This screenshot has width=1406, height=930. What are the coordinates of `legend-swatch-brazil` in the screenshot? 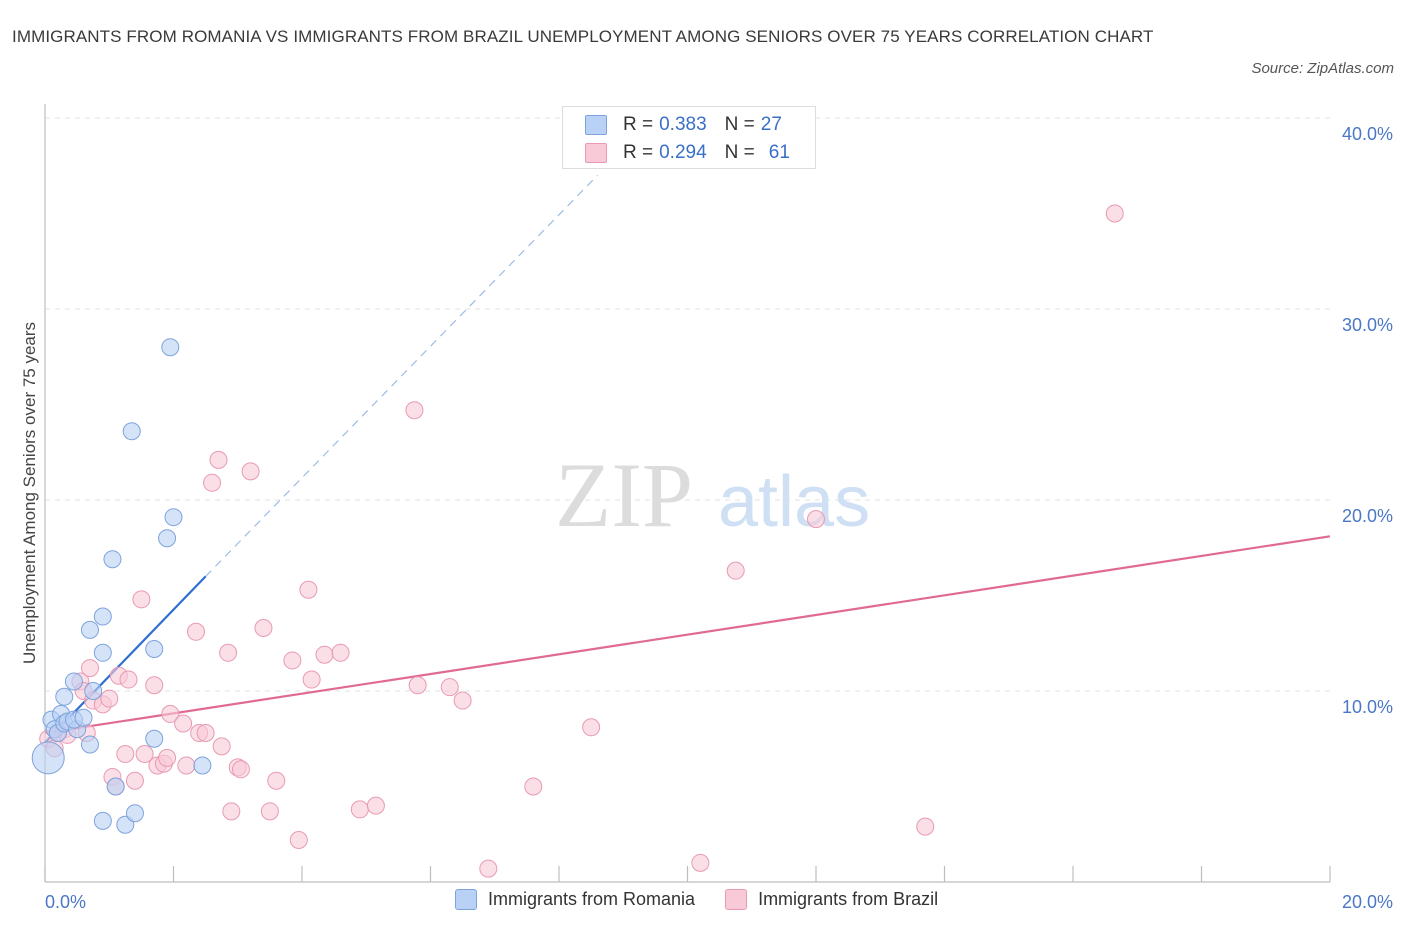 It's located at (736, 899).